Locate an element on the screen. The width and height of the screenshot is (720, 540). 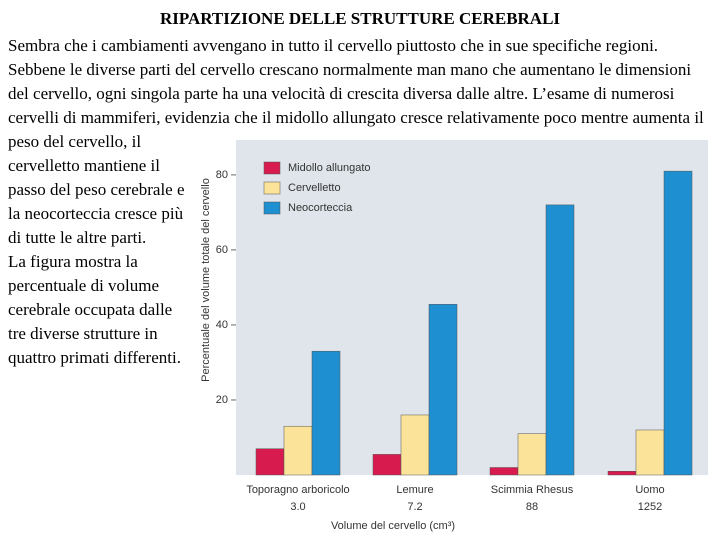
x-tick-sublabel: 88 is located at coordinates (532, 507).